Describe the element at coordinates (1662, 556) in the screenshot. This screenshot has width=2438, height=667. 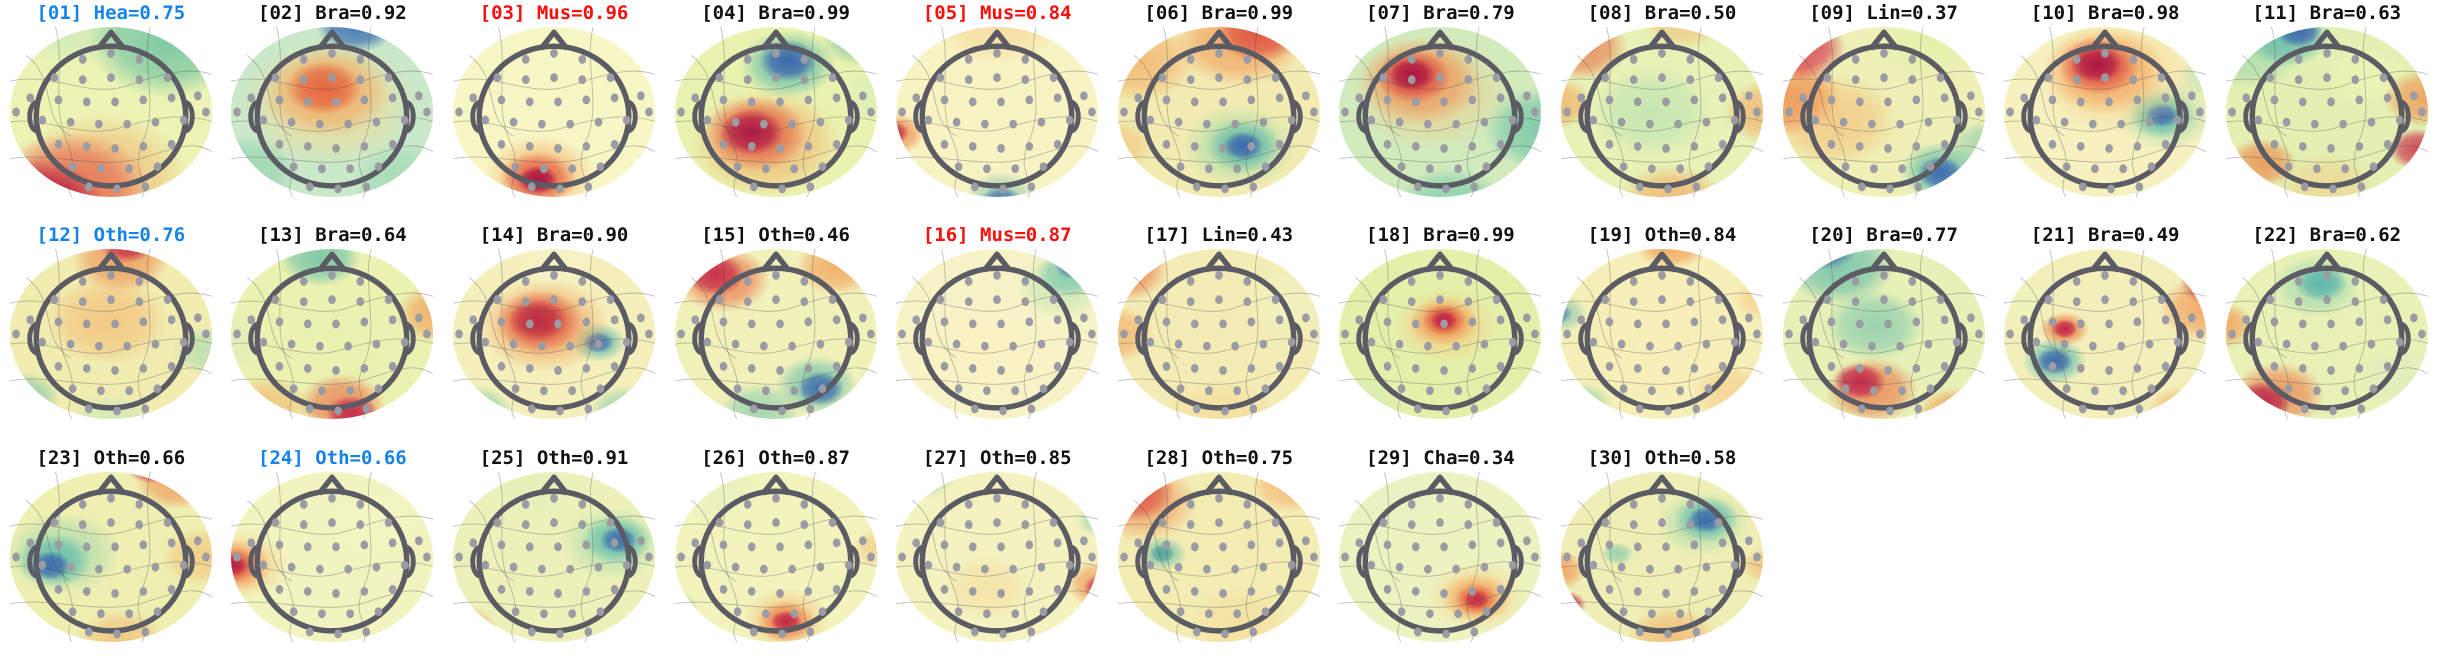
I see `ica-component-cell: [30] Oth=0.58` at that location.